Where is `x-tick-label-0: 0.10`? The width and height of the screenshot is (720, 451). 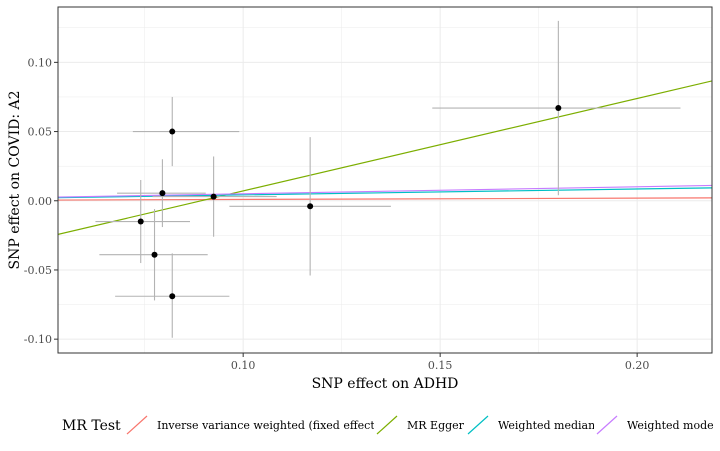 x-tick-label-0: 0.10 is located at coordinates (243, 365).